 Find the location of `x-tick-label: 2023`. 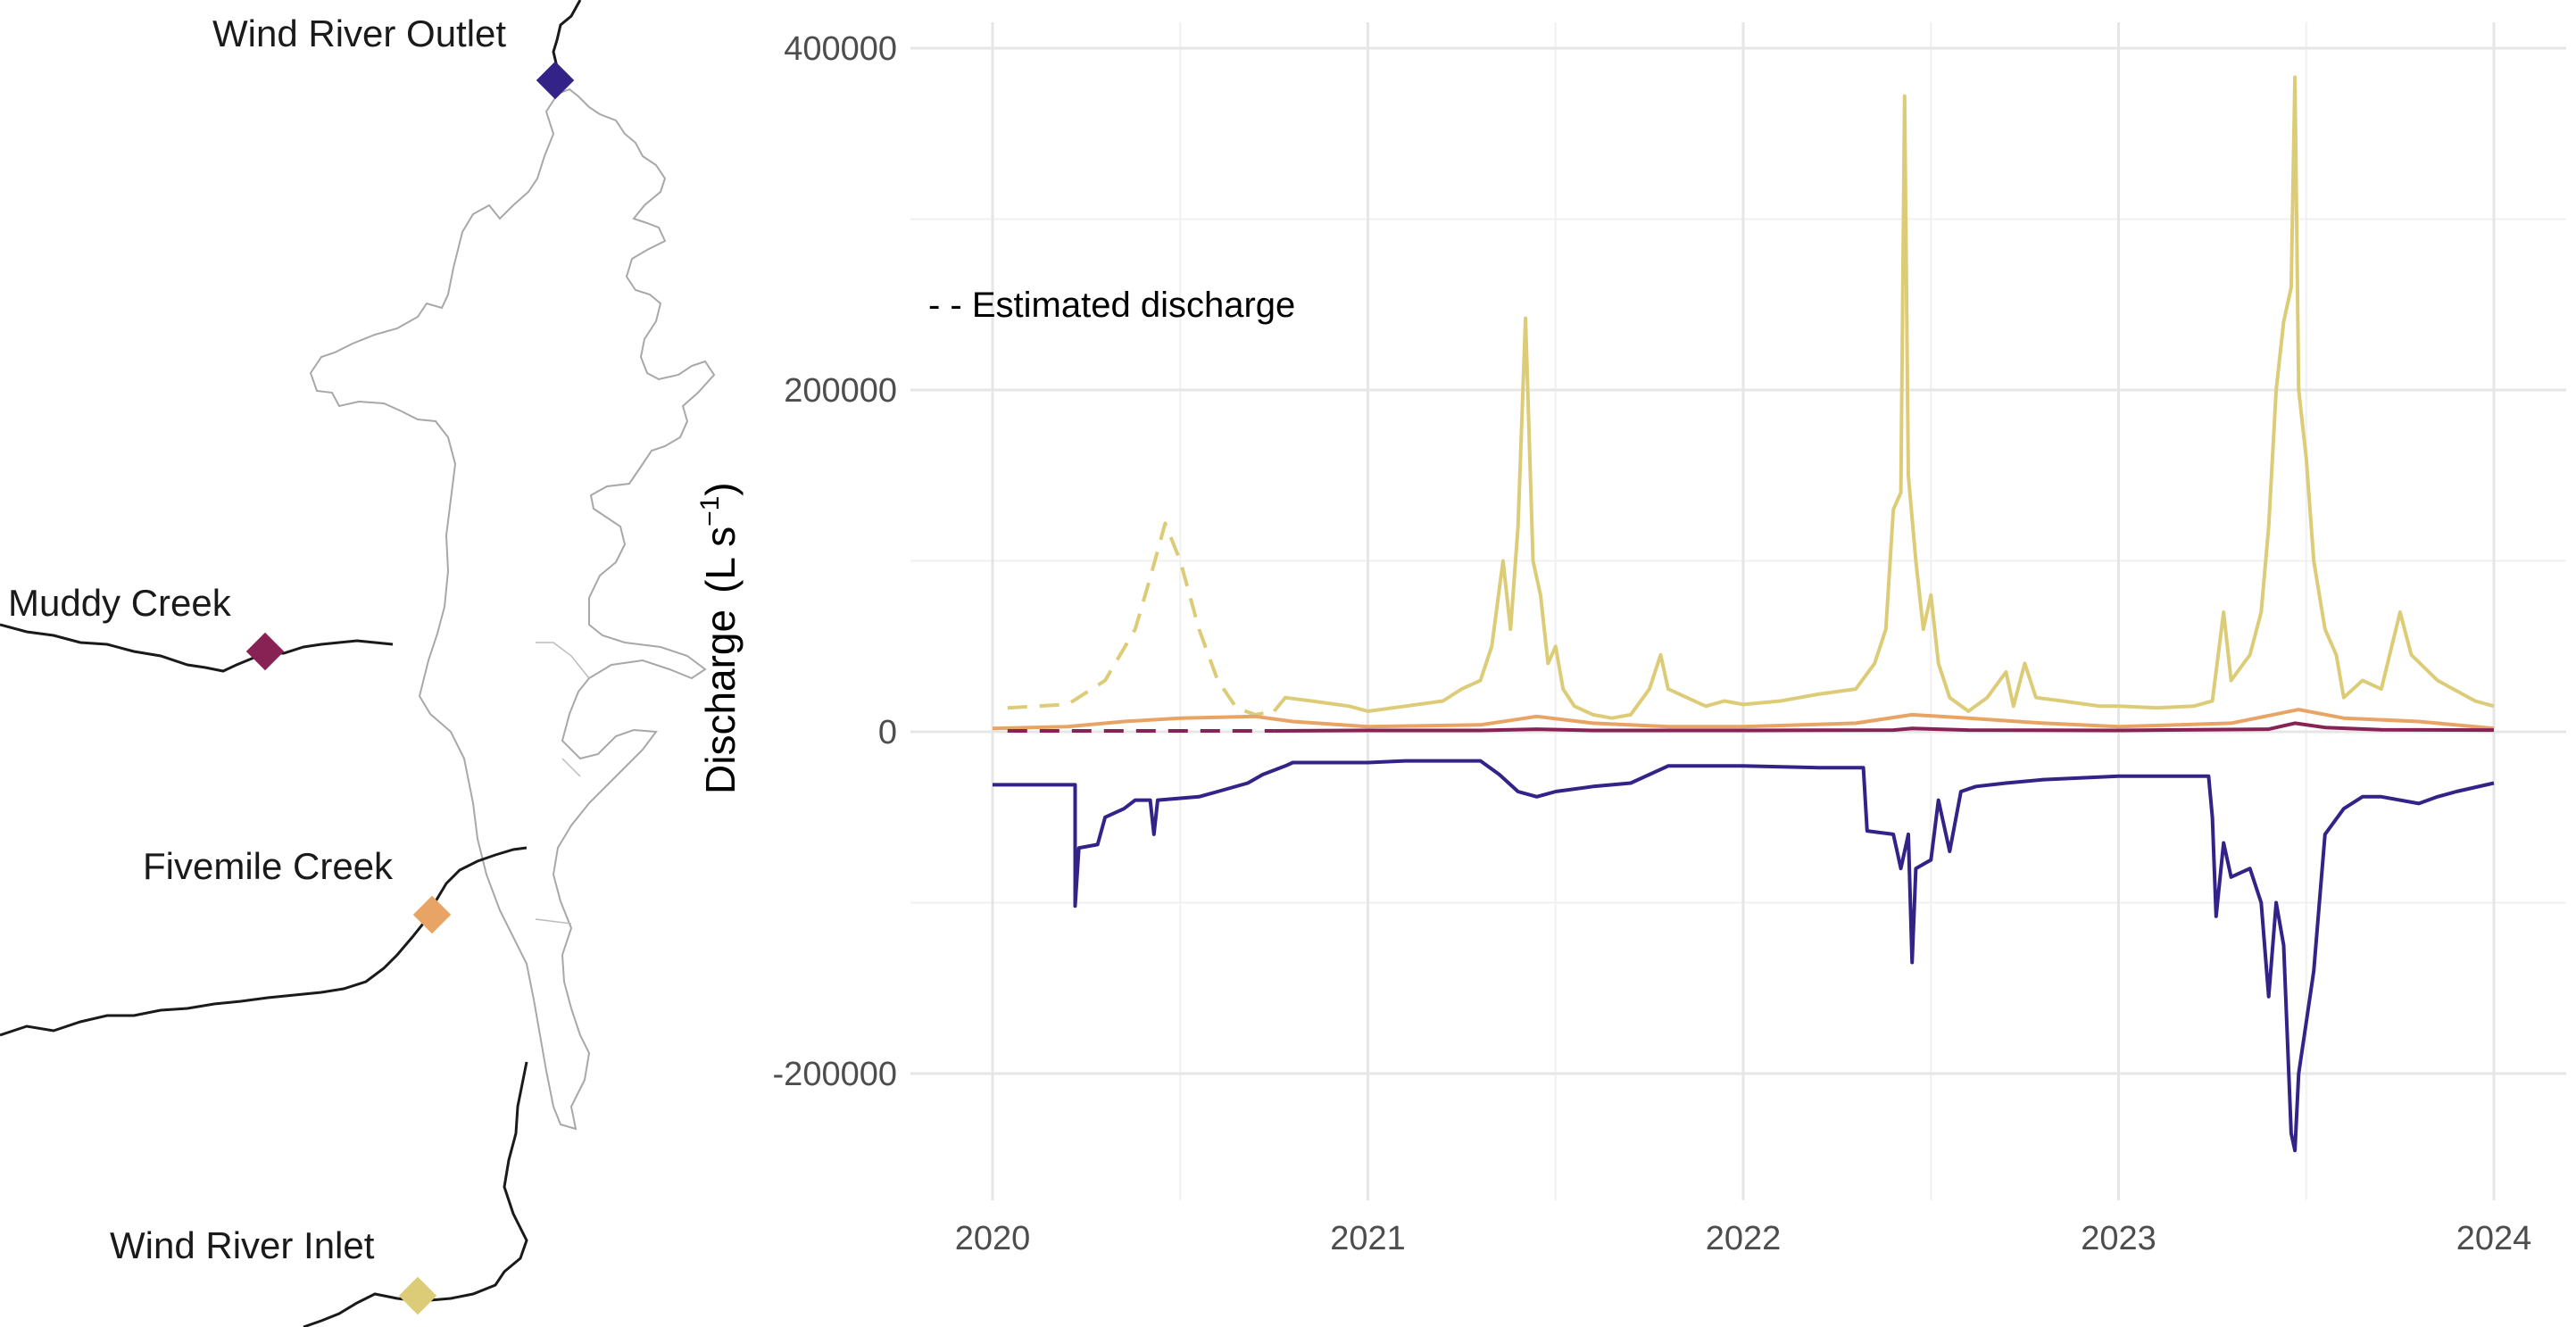

x-tick-label: 2023 is located at coordinates (2118, 1239).